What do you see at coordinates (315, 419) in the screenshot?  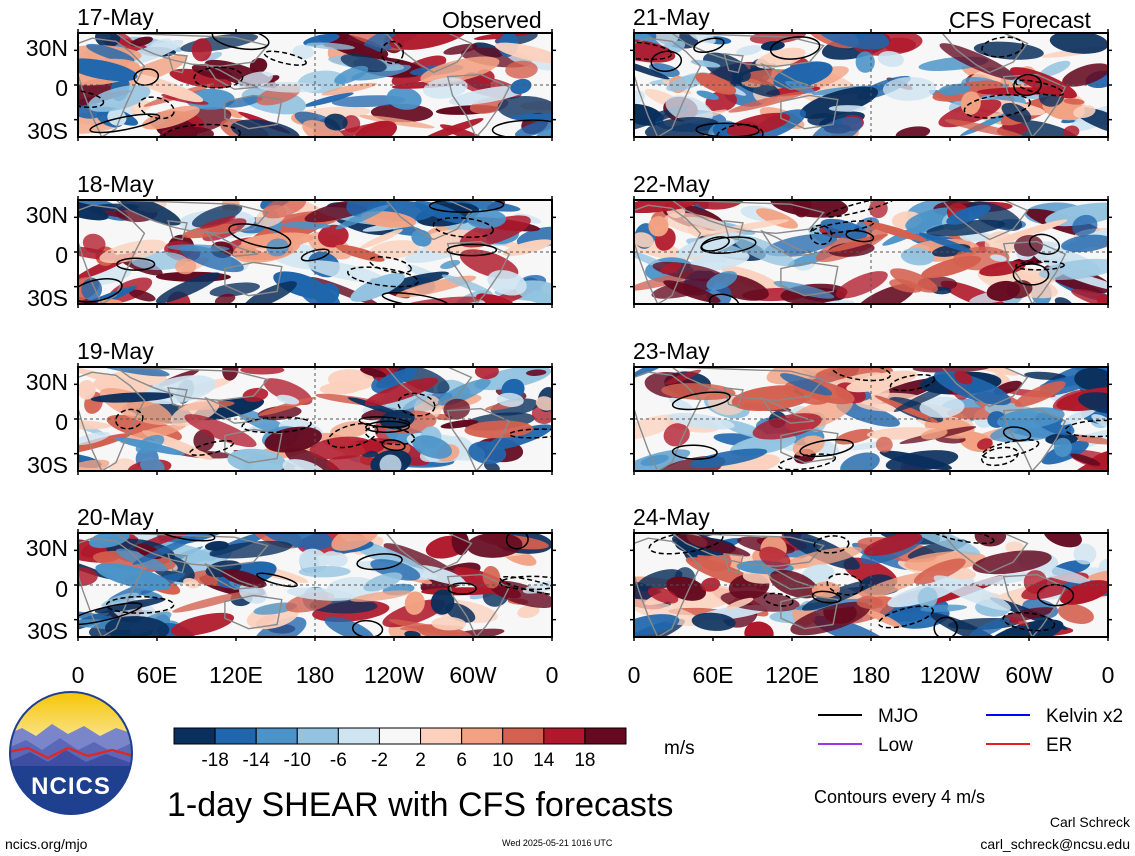 I see `map-panel-19-May` at bounding box center [315, 419].